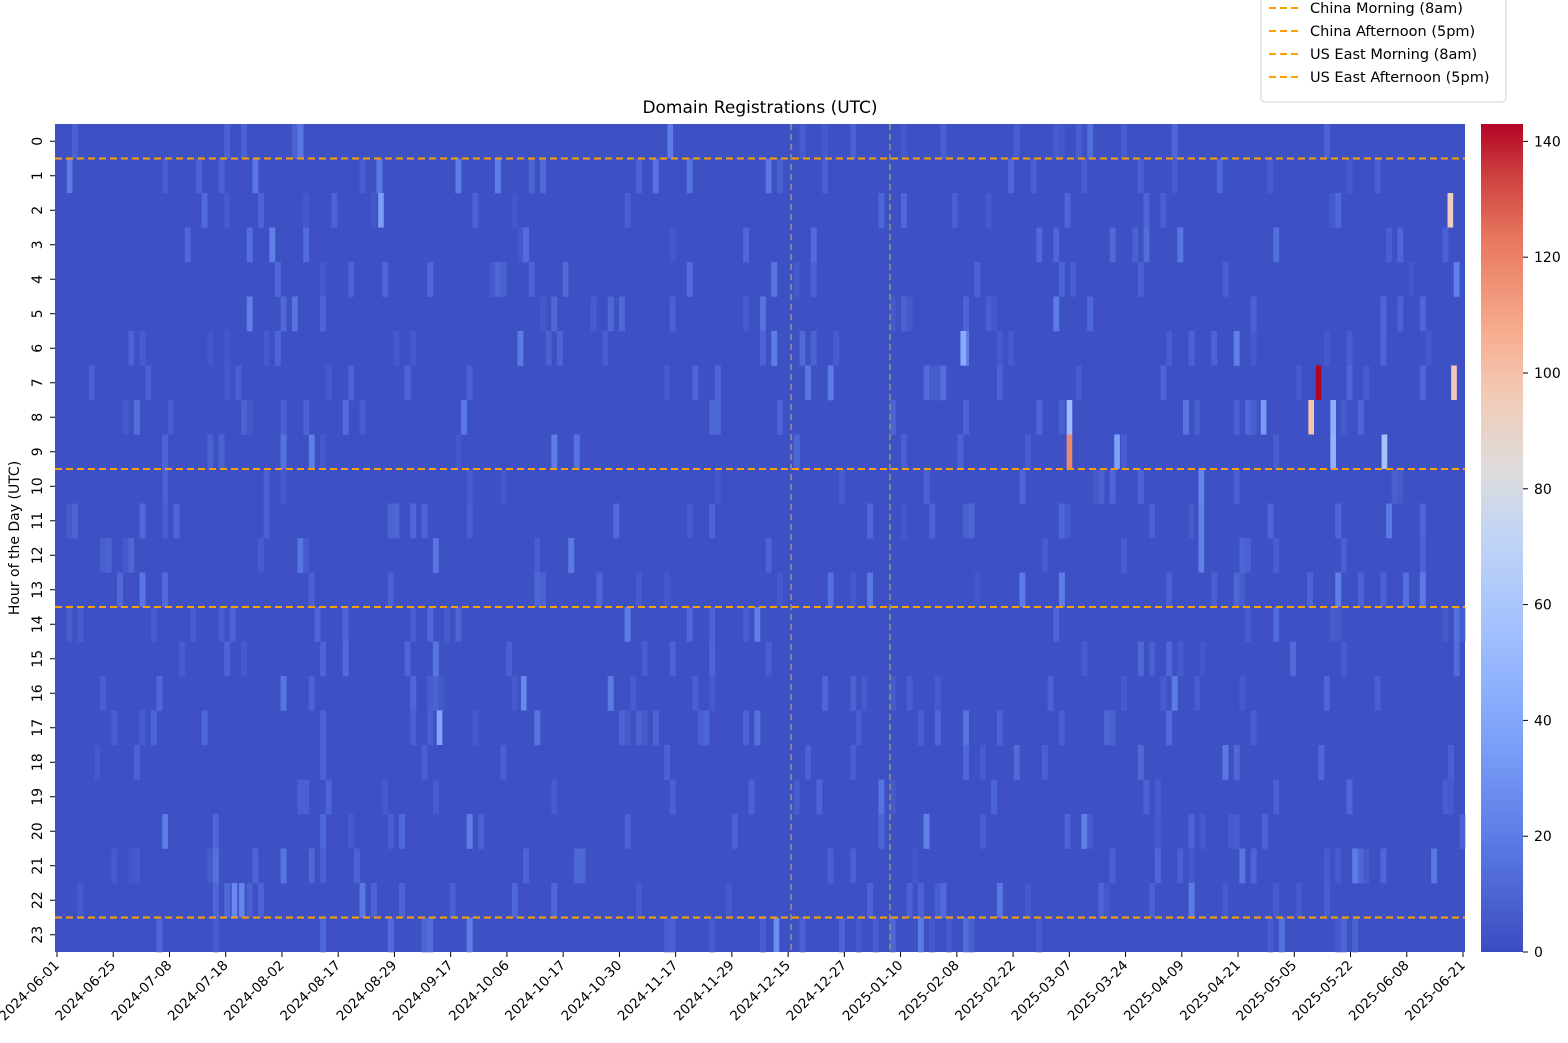  I want to click on y-tick-label: 8, so click(38, 417).